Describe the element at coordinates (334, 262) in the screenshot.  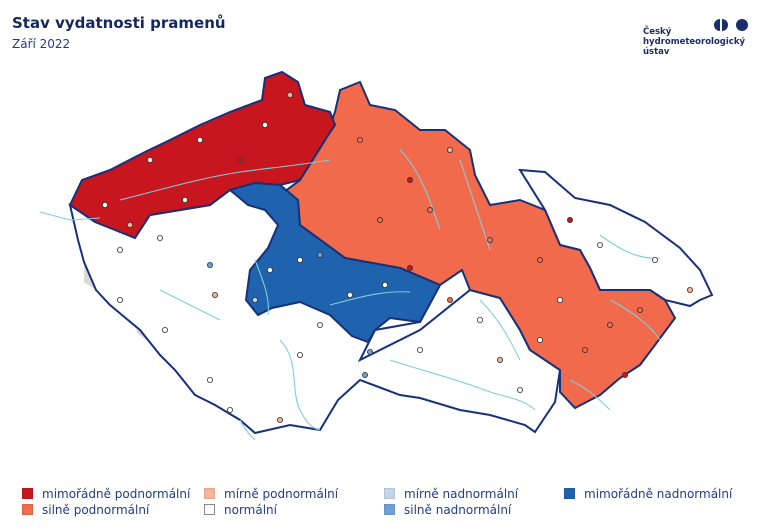
I see `region-extremely-above-normal` at that location.